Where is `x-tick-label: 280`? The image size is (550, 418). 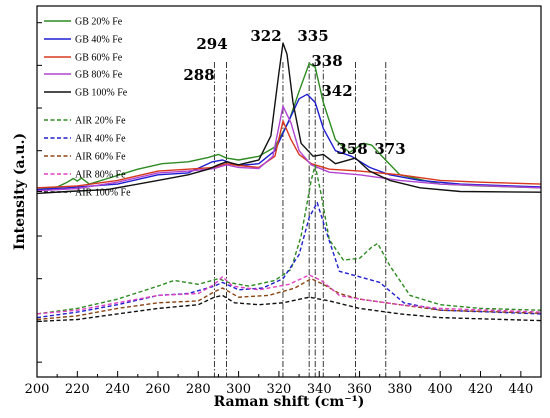 x-tick-label: 280 is located at coordinates (198, 389).